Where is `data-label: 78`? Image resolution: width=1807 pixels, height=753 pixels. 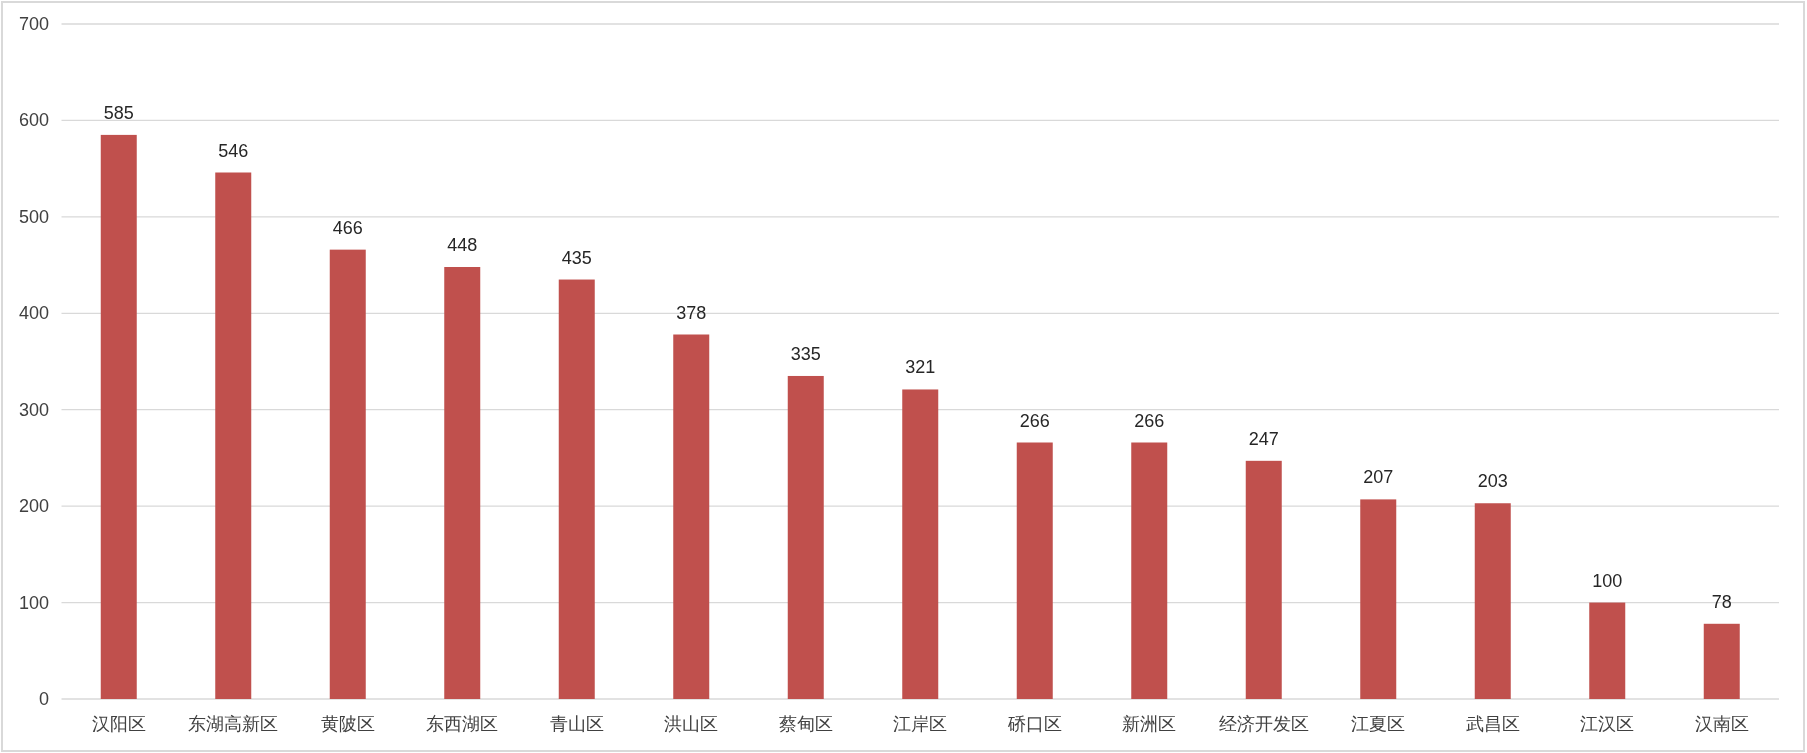
data-label: 78 is located at coordinates (1721, 601).